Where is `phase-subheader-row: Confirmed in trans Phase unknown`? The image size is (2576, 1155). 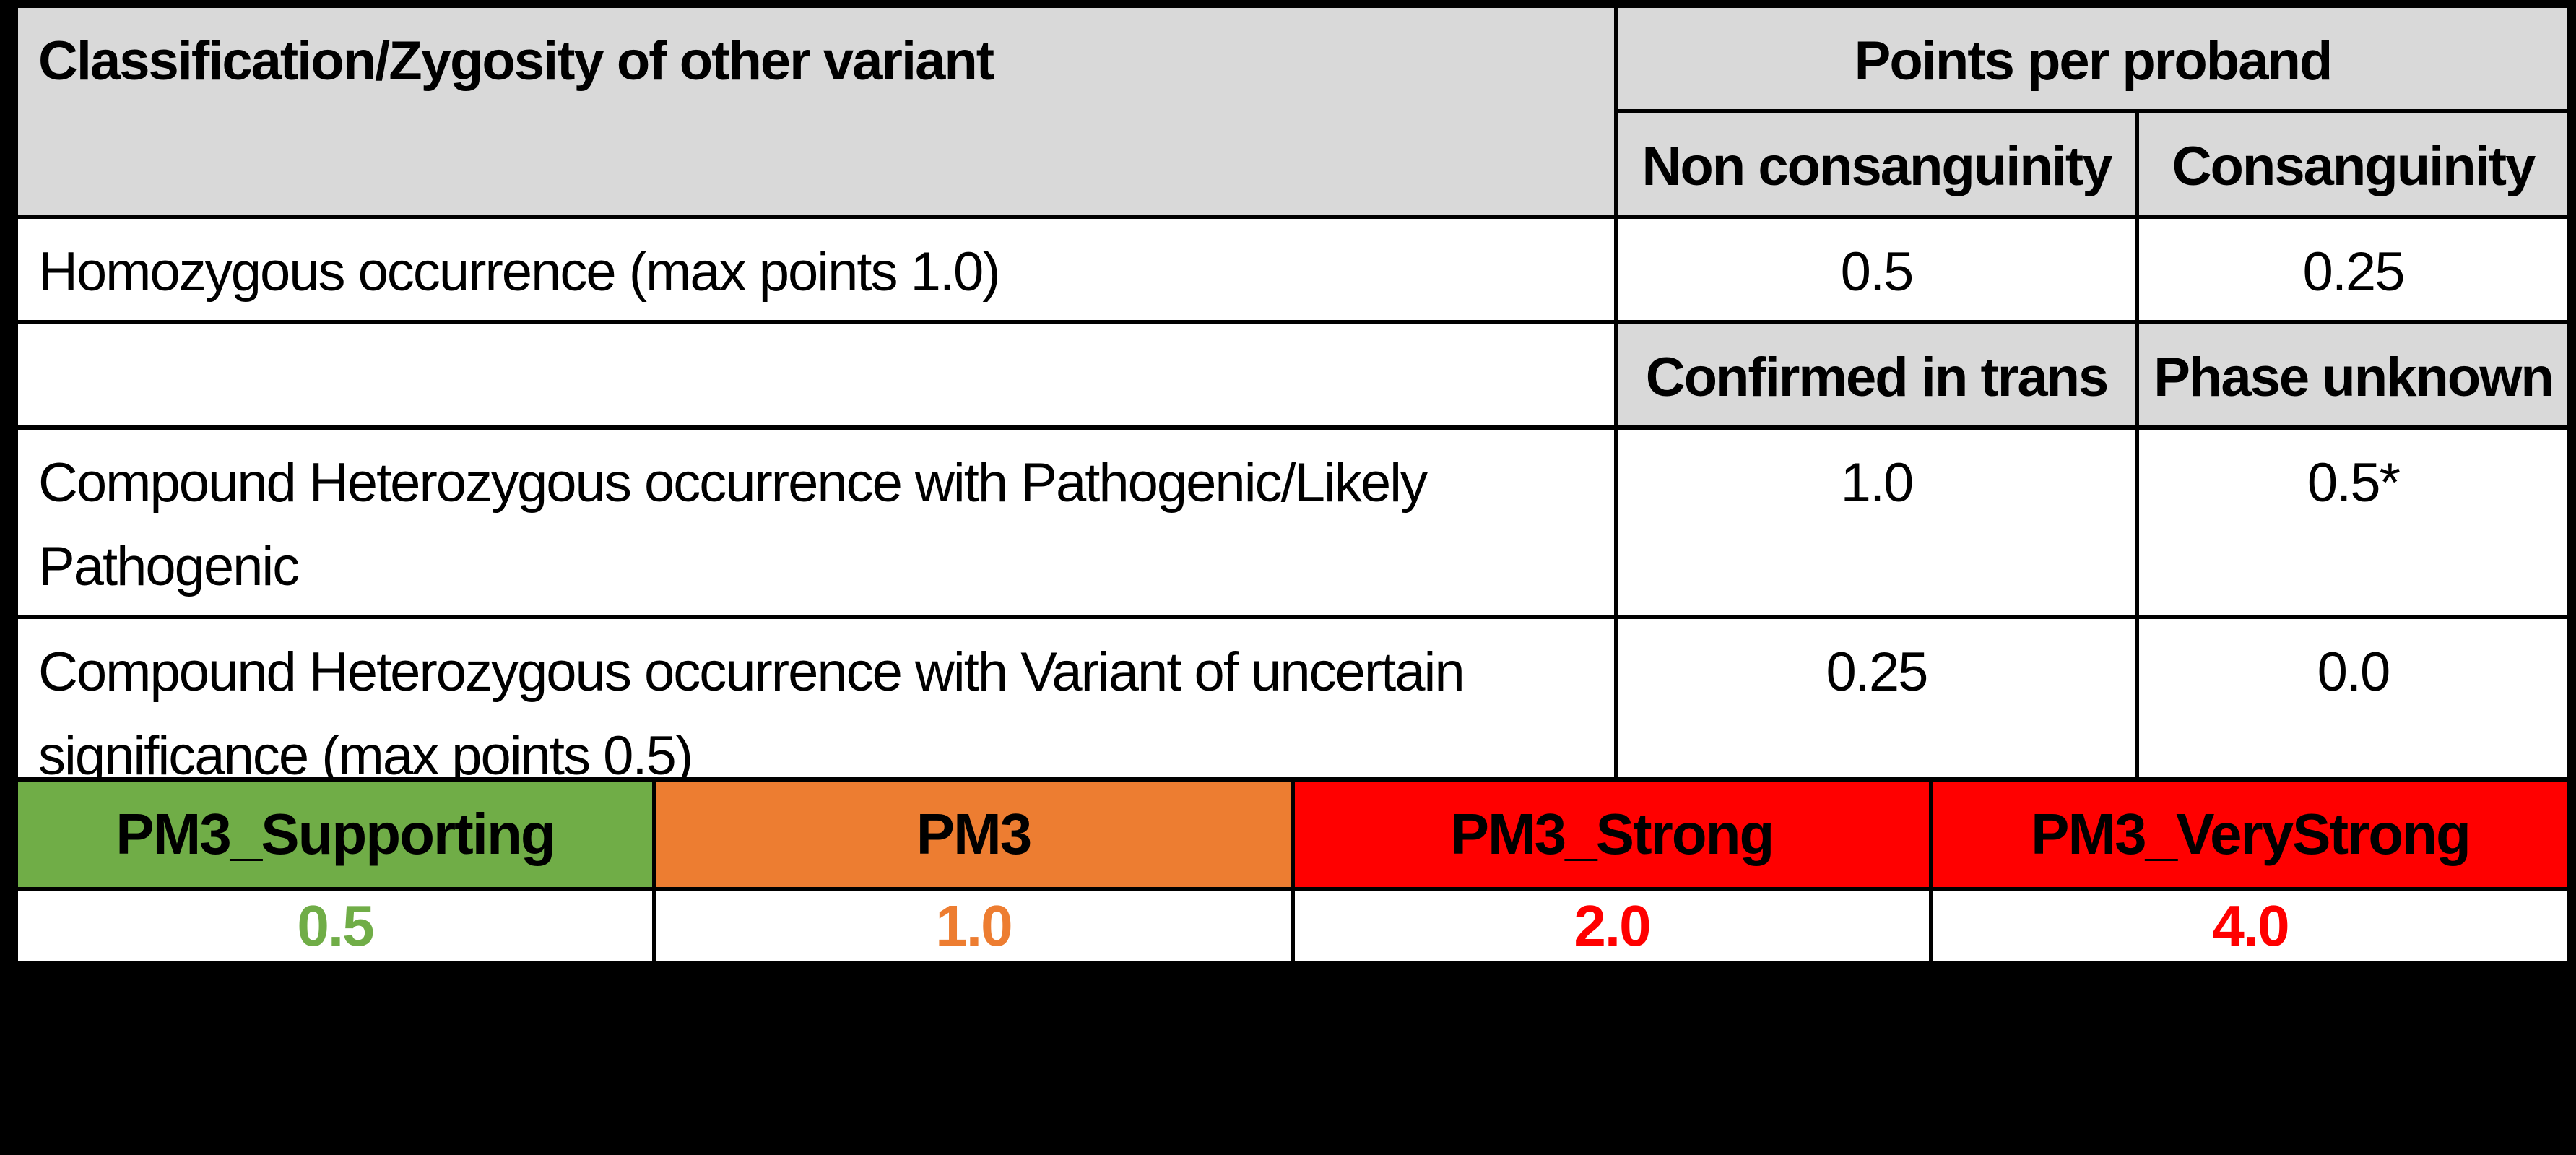 phase-subheader-row: Confirmed in trans Phase unknown is located at coordinates (1293, 375).